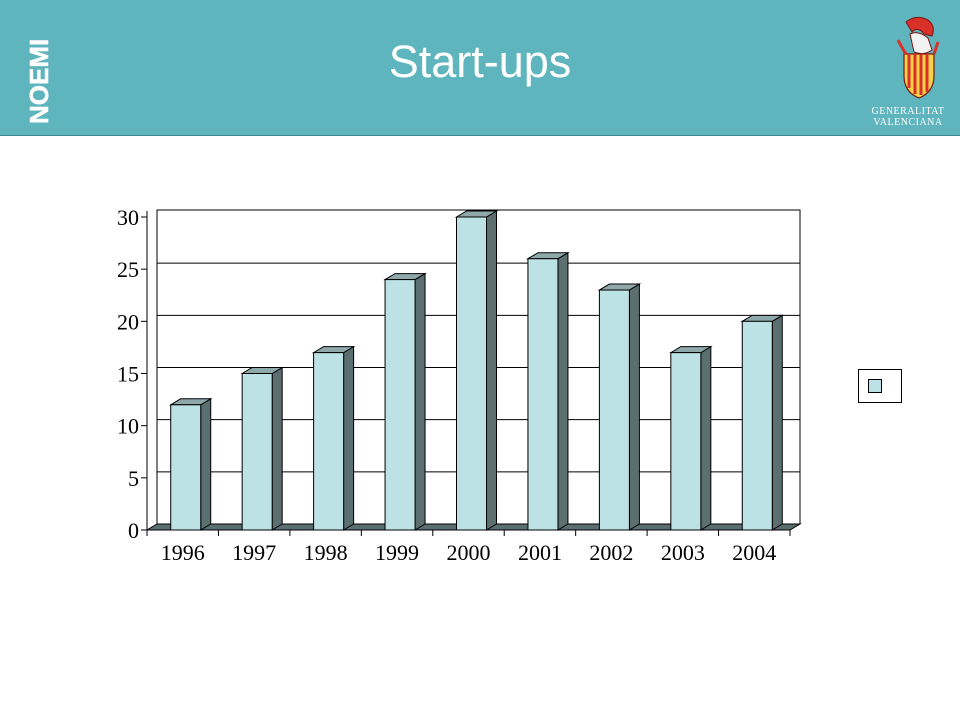  I want to click on y-tick-label: 5, so click(133, 478).